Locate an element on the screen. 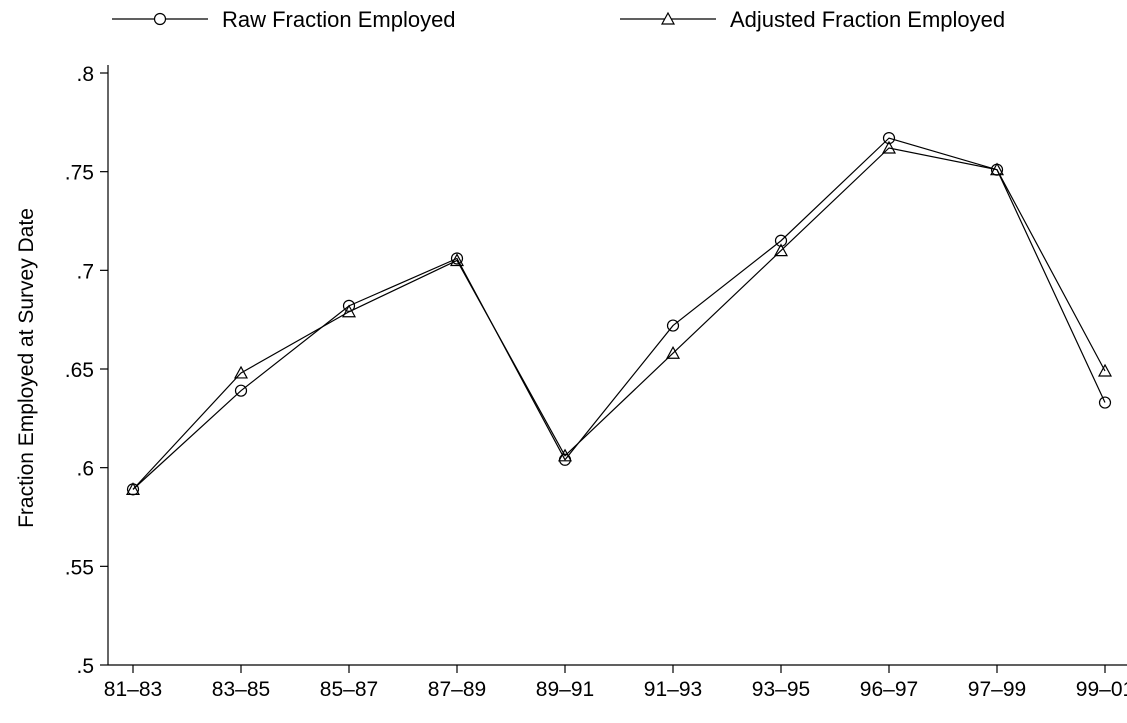  legend-item-raw: Raw Fraction Employed is located at coordinates (284, 19).